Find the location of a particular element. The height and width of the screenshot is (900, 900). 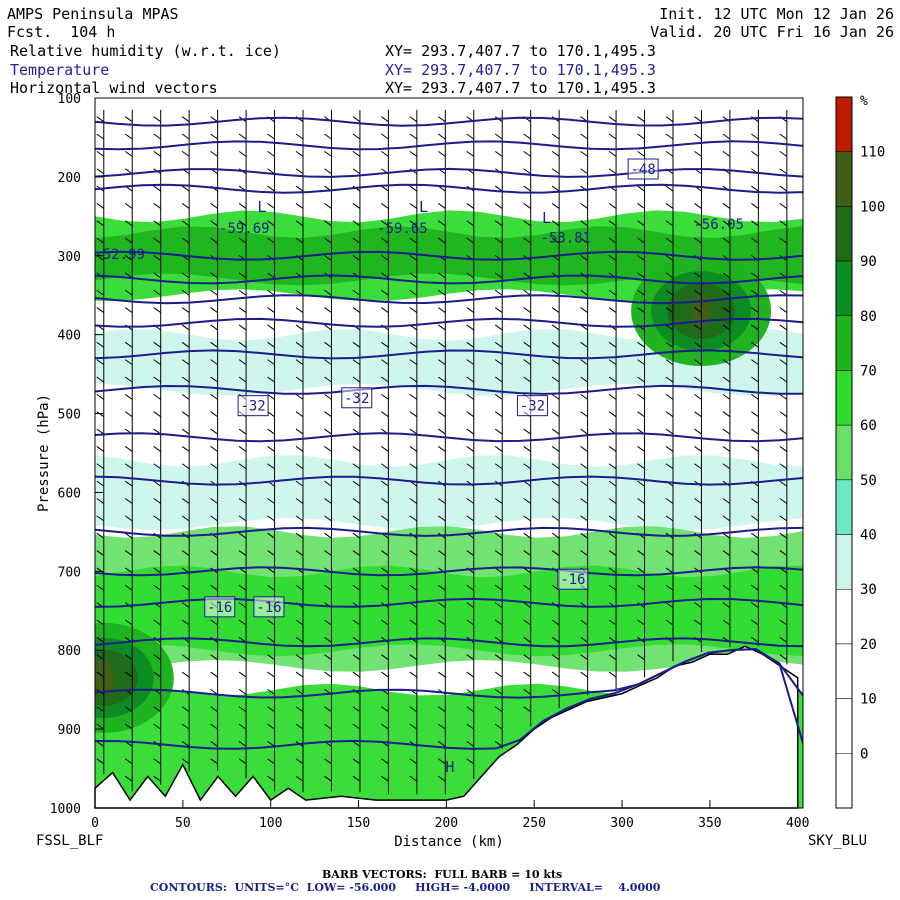

x-tick-label: 150 is located at coordinates (358, 823).